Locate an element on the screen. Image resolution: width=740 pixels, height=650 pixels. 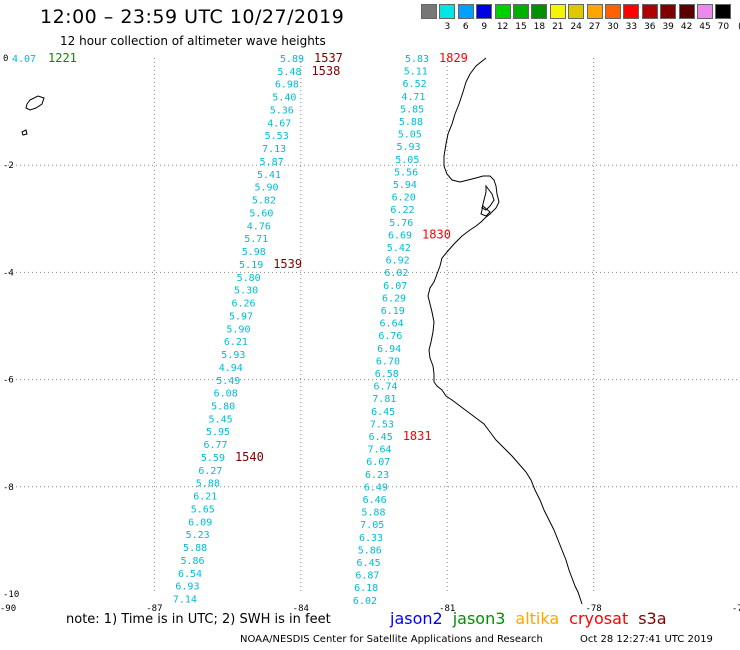
wave-height-value: 7.13 is located at coordinates (274, 149).